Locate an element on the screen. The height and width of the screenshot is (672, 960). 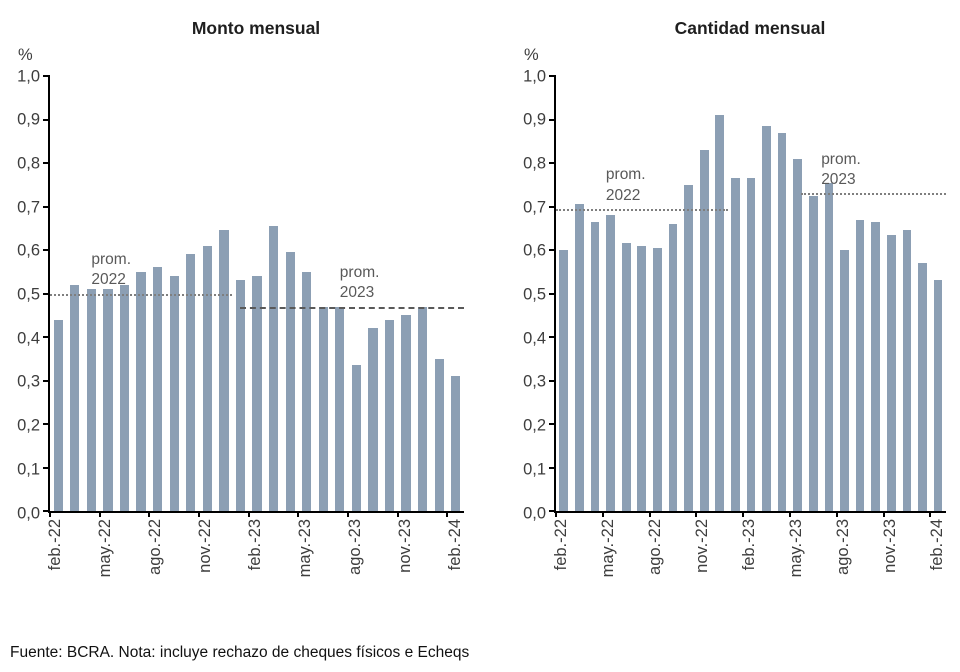
average-label-2022: prom. 2022 is located at coordinates (111, 270).